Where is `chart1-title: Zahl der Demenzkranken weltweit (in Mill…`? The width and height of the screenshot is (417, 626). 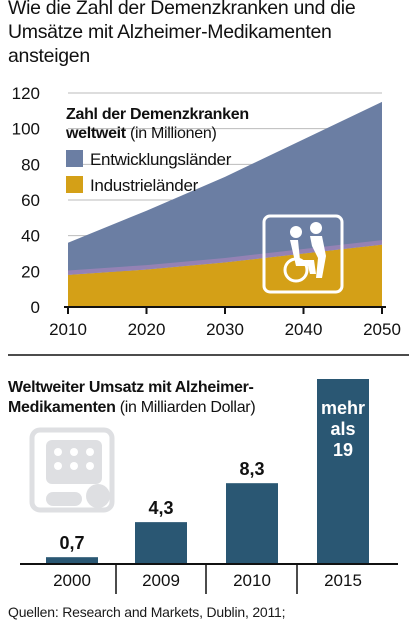 chart1-title: Zahl der Demenzkranken weltweit (in Mill… is located at coordinates (157, 124).